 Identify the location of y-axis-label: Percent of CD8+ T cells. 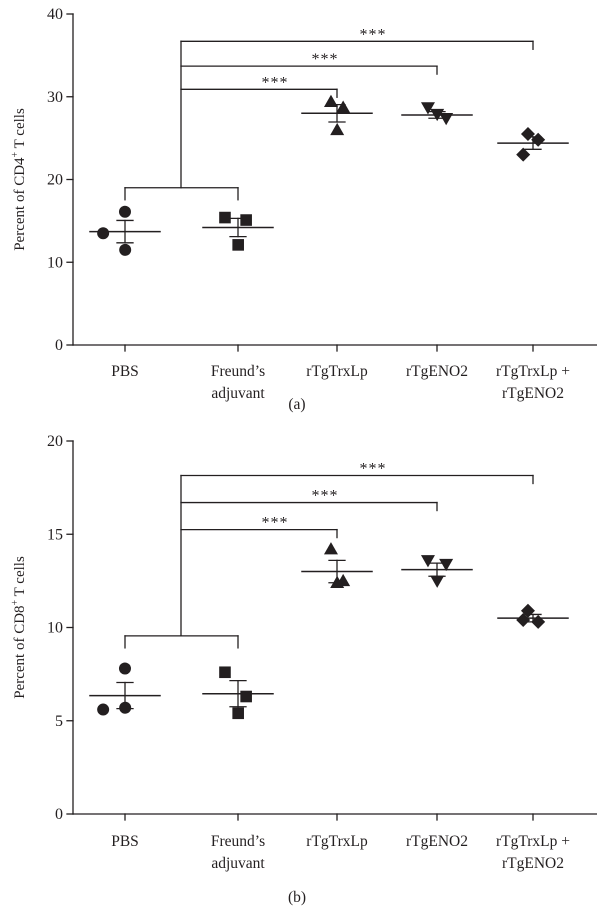
(19, 627).